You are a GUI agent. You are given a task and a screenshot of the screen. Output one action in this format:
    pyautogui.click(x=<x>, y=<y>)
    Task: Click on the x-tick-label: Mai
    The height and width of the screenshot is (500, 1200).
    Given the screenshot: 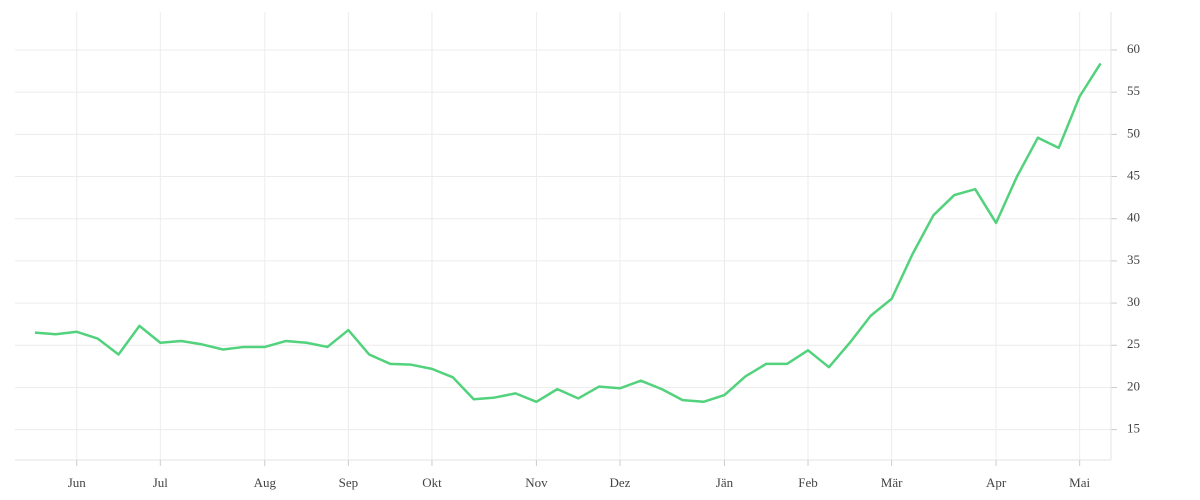 What is the action you would take?
    pyautogui.click(x=1079, y=482)
    